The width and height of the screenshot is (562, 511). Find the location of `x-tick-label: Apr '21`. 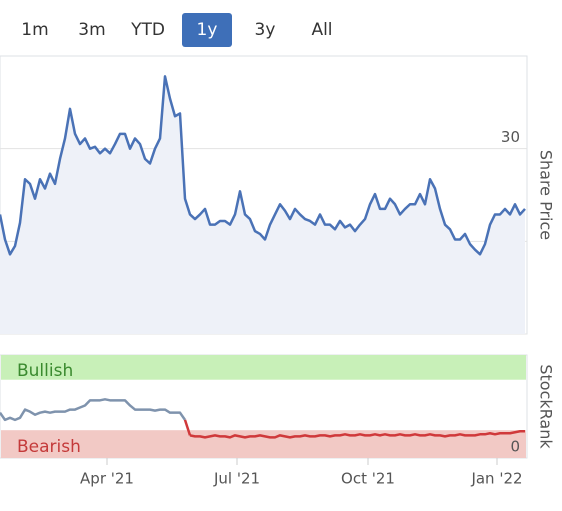

x-tick-label: Apr '21 is located at coordinates (107, 479).